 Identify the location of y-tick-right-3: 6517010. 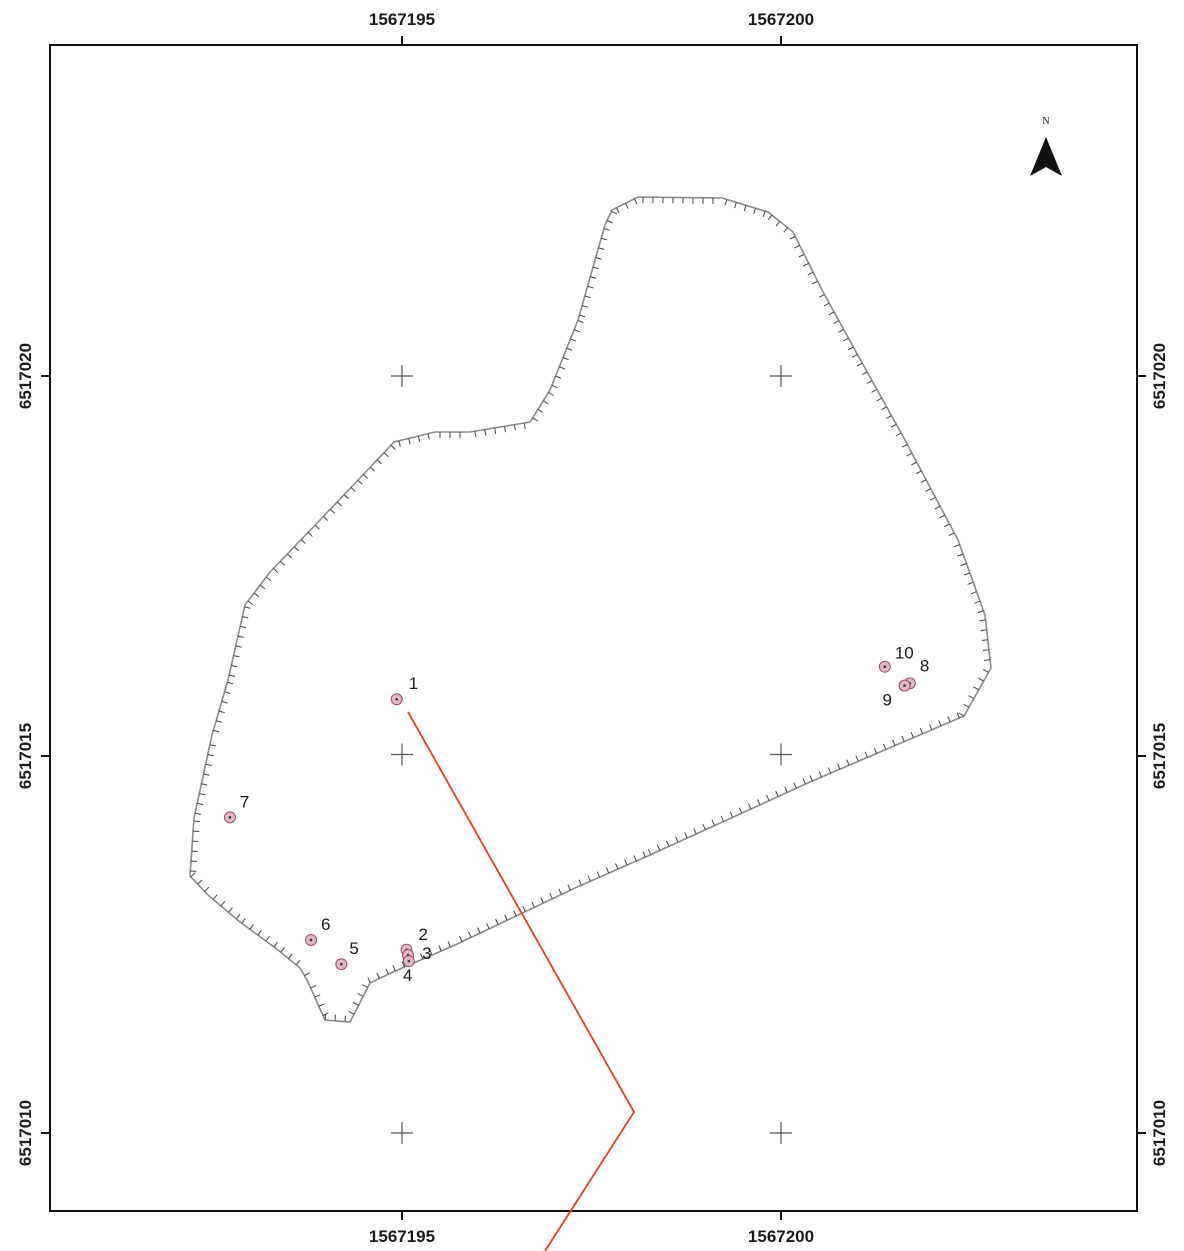
(1159, 1133).